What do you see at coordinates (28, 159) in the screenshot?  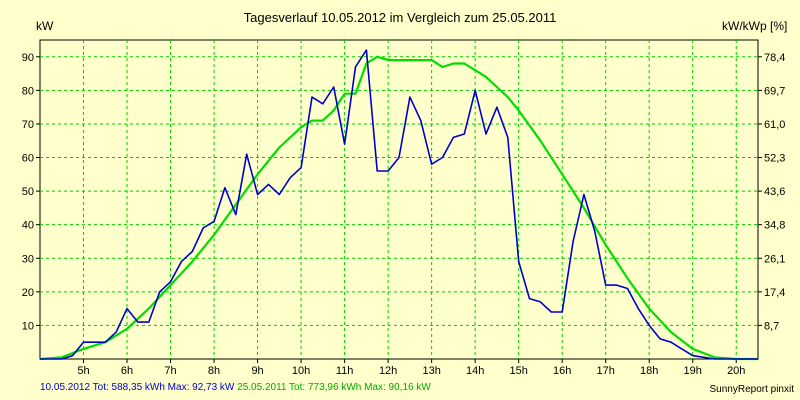 I see `y-tick-label-left: 60` at bounding box center [28, 159].